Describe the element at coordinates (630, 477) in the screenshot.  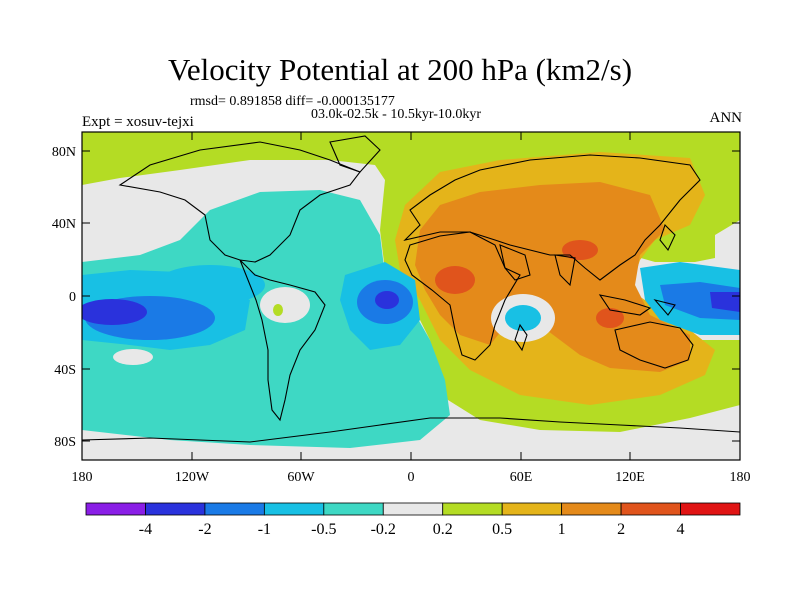
I see `x-label-120e: 120E` at that location.